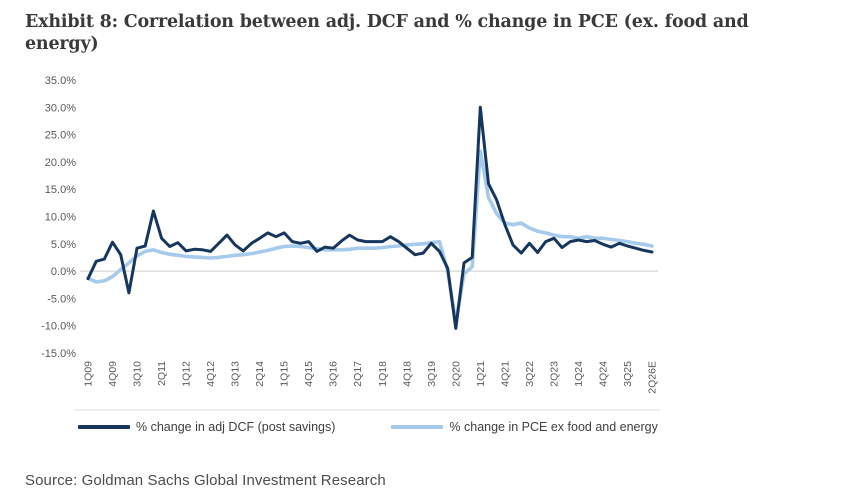 The image size is (847, 500). Describe the element at coordinates (417, 427) in the screenshot. I see `pce-line-swatch` at that location.